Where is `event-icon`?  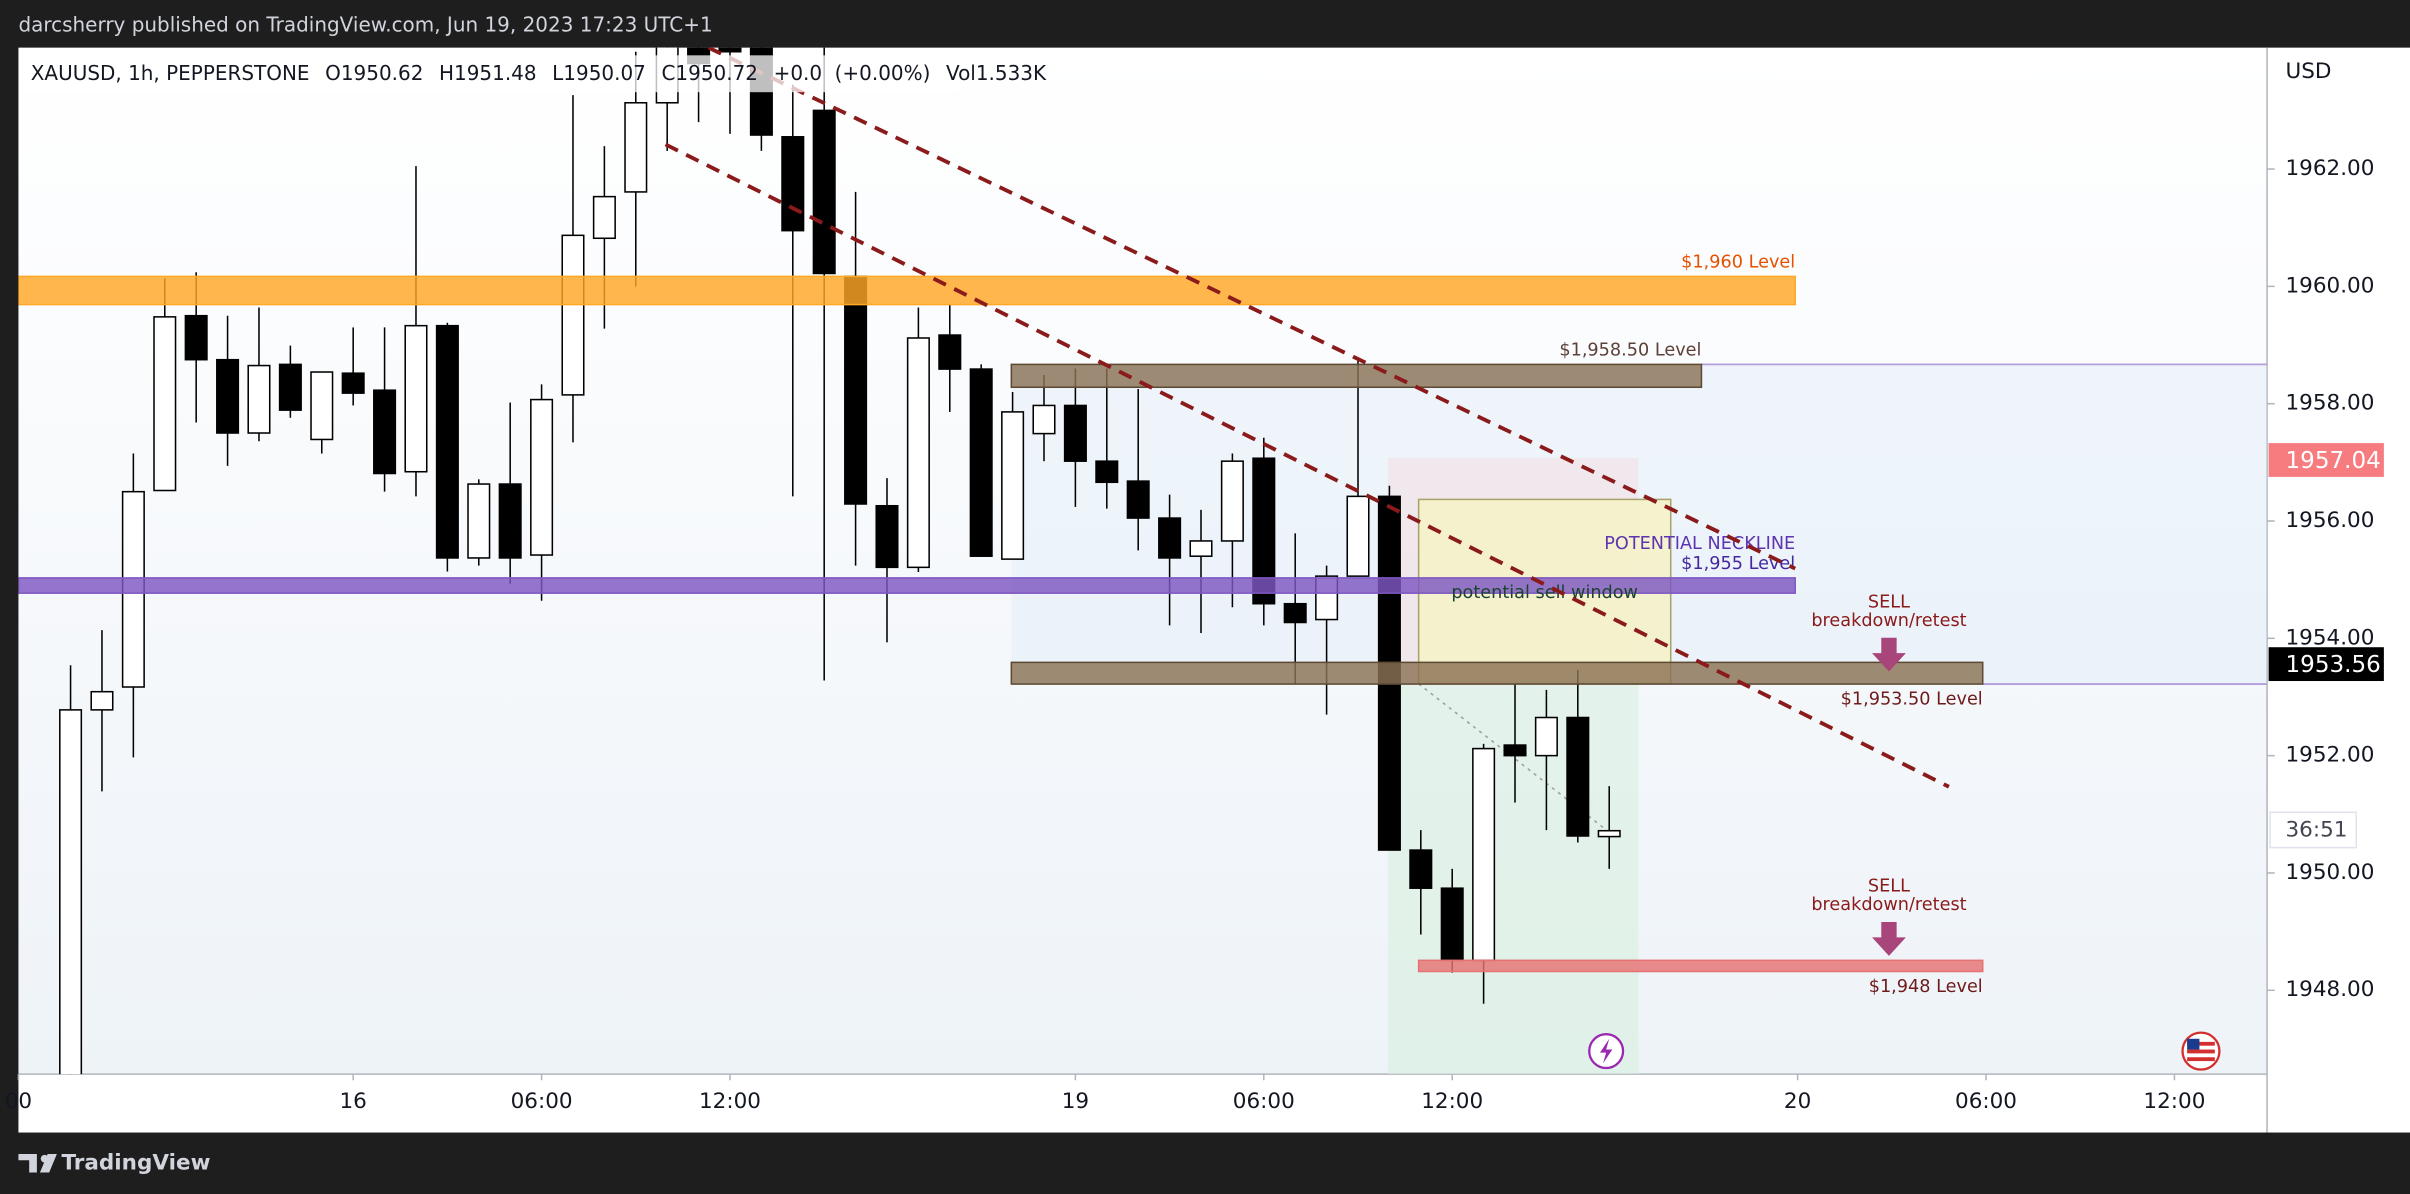
event-icon is located at coordinates (1606, 1051).